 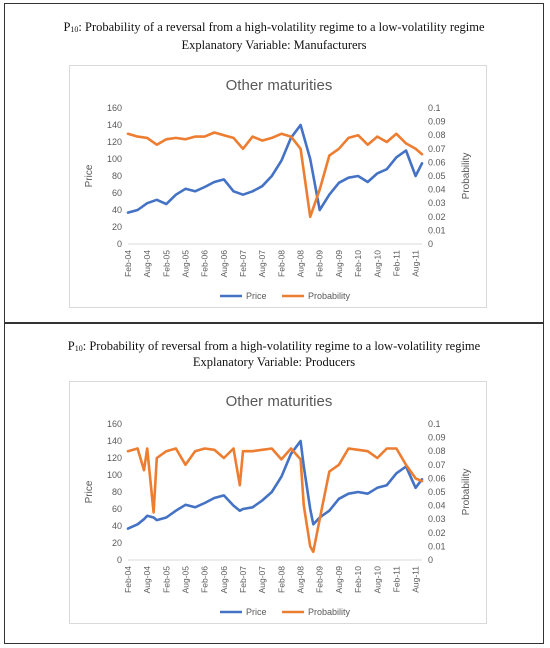 What do you see at coordinates (274, 362) in the screenshot?
I see `caption-explanatory-variable: Explanatory Variable: Producers` at bounding box center [274, 362].